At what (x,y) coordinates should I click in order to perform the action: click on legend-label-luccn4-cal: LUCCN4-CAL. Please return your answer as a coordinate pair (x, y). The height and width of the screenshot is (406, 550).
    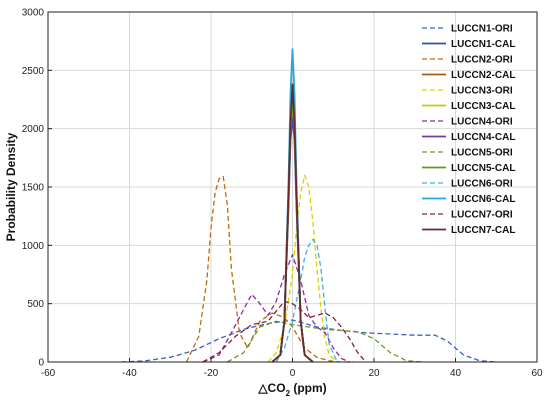
    Looking at the image, I should click on (483, 137).